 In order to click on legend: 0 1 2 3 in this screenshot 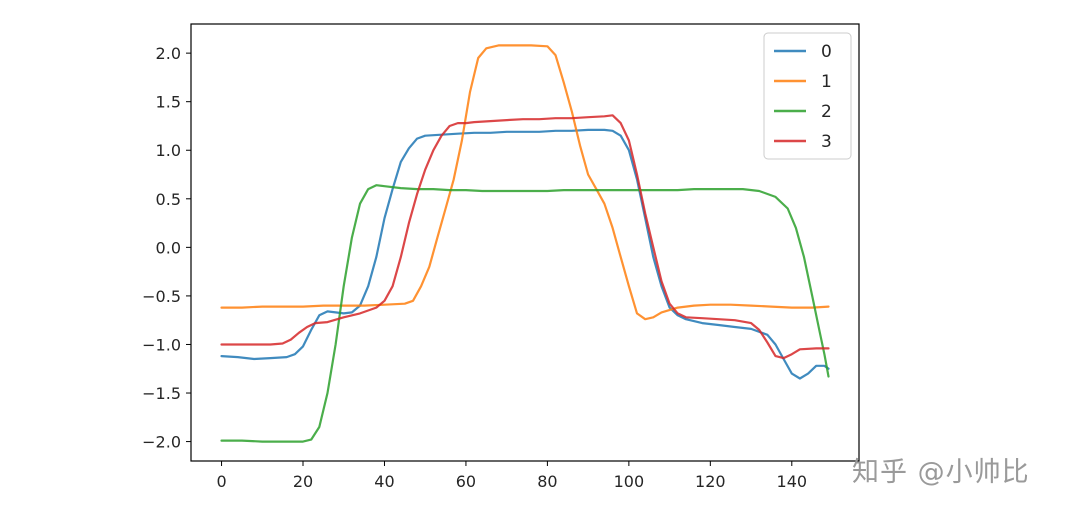, I will do `click(807, 96)`.